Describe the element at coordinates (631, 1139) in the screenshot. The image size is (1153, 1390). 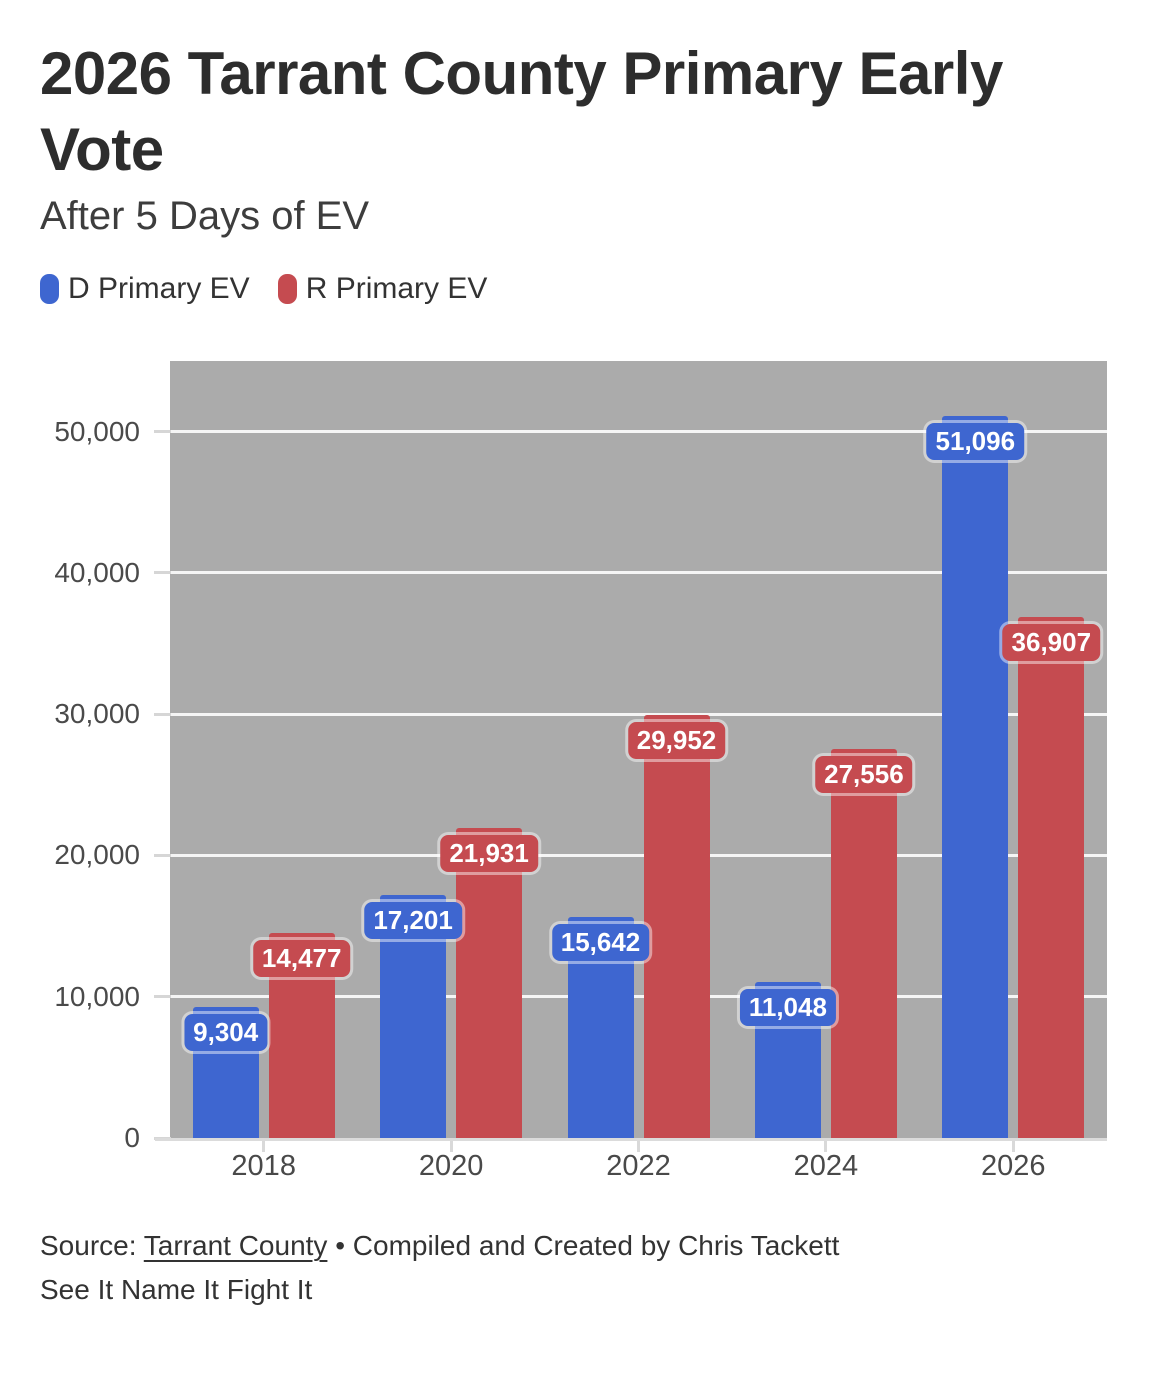
I see `x-axis-baseline` at that location.